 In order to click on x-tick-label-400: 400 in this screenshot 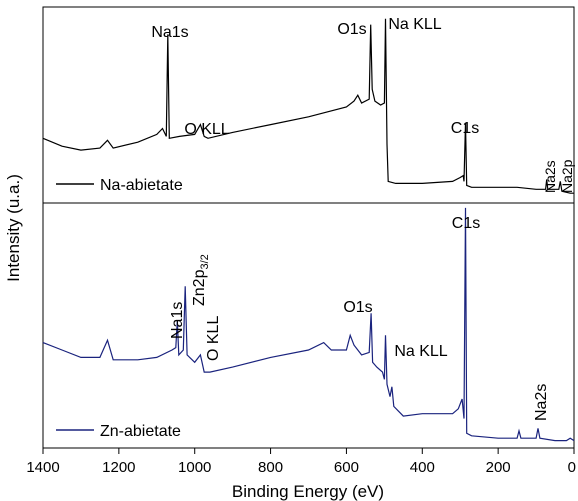, I will do `click(422, 467)`.